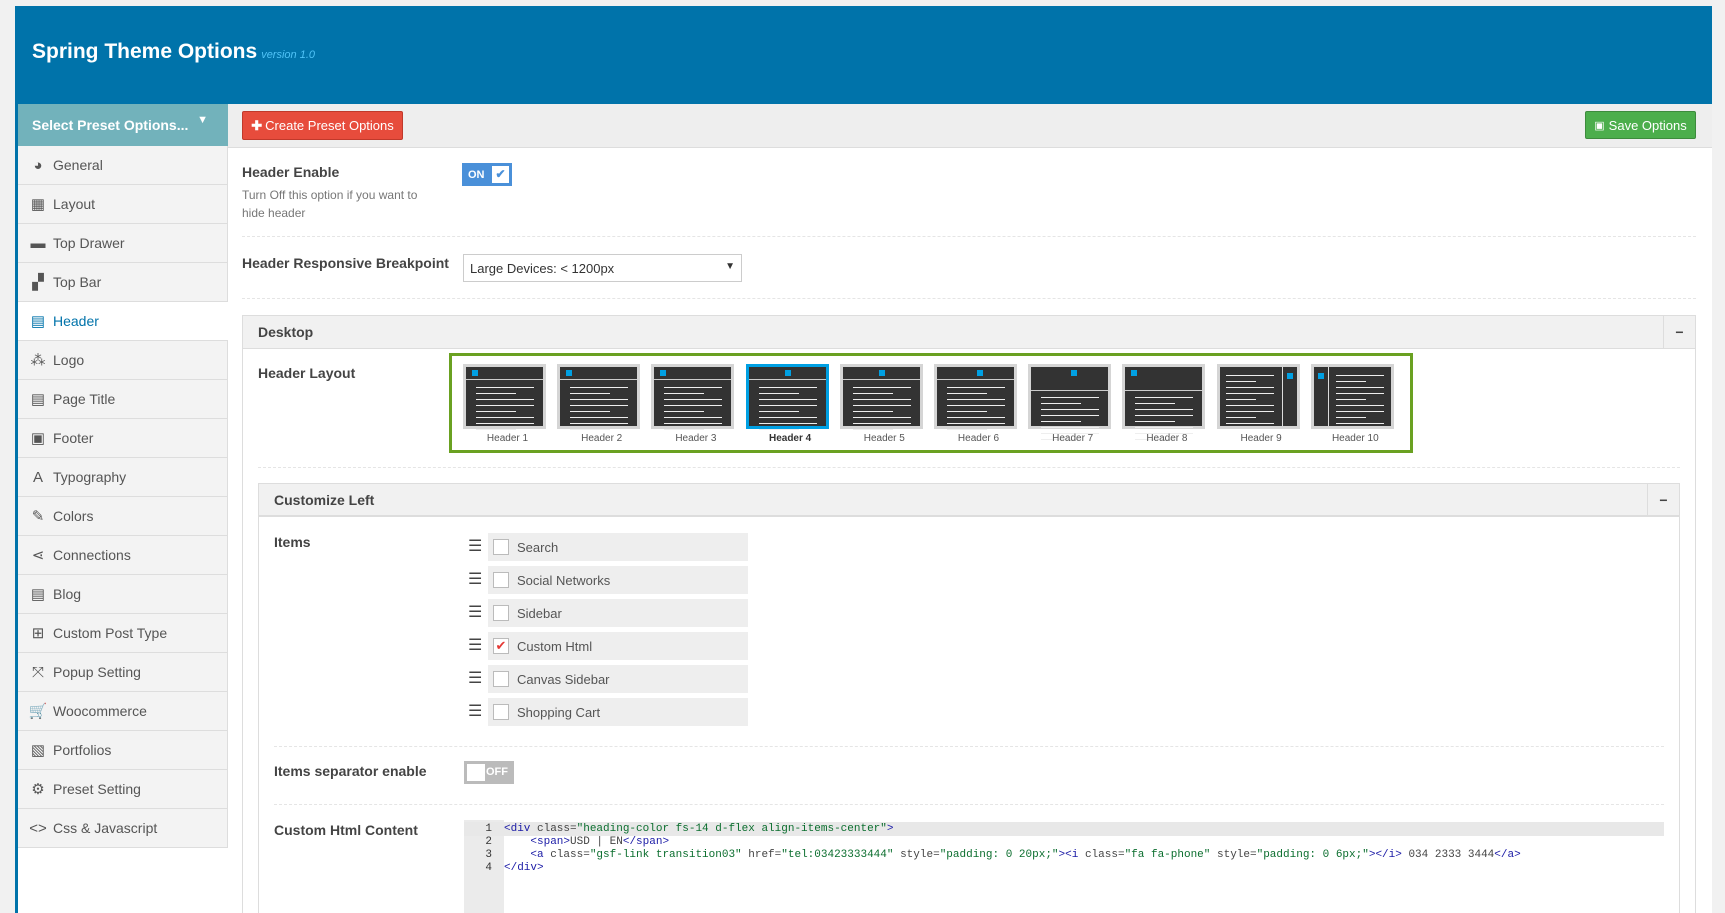  I want to click on toggle-state: ON, so click(476, 174).